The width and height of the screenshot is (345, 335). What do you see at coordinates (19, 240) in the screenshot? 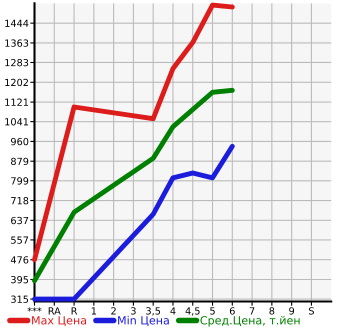
I see `y-tick-label: 557` at bounding box center [19, 240].